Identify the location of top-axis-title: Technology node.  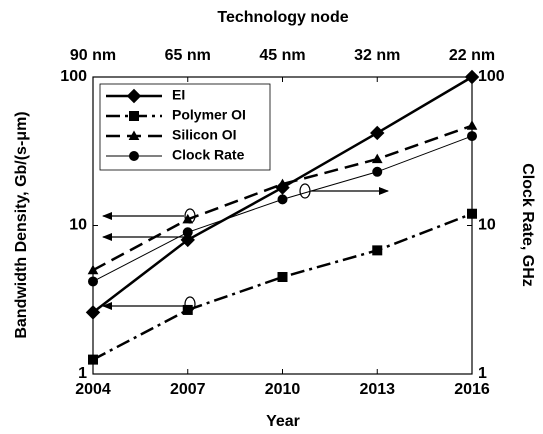
(282, 17).